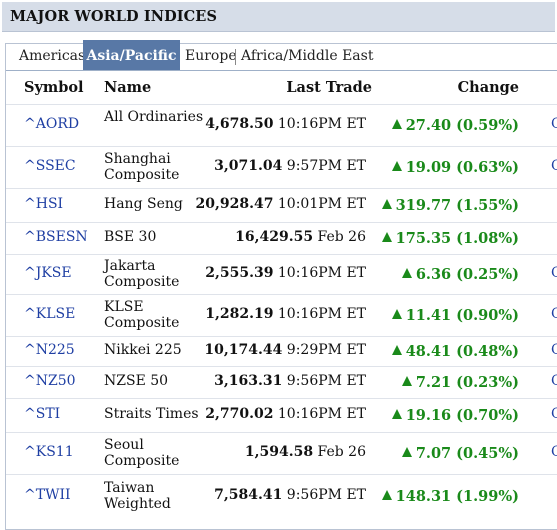  Describe the element at coordinates (48, 273) in the screenshot. I see `symbol-link: ^JKSE` at that location.